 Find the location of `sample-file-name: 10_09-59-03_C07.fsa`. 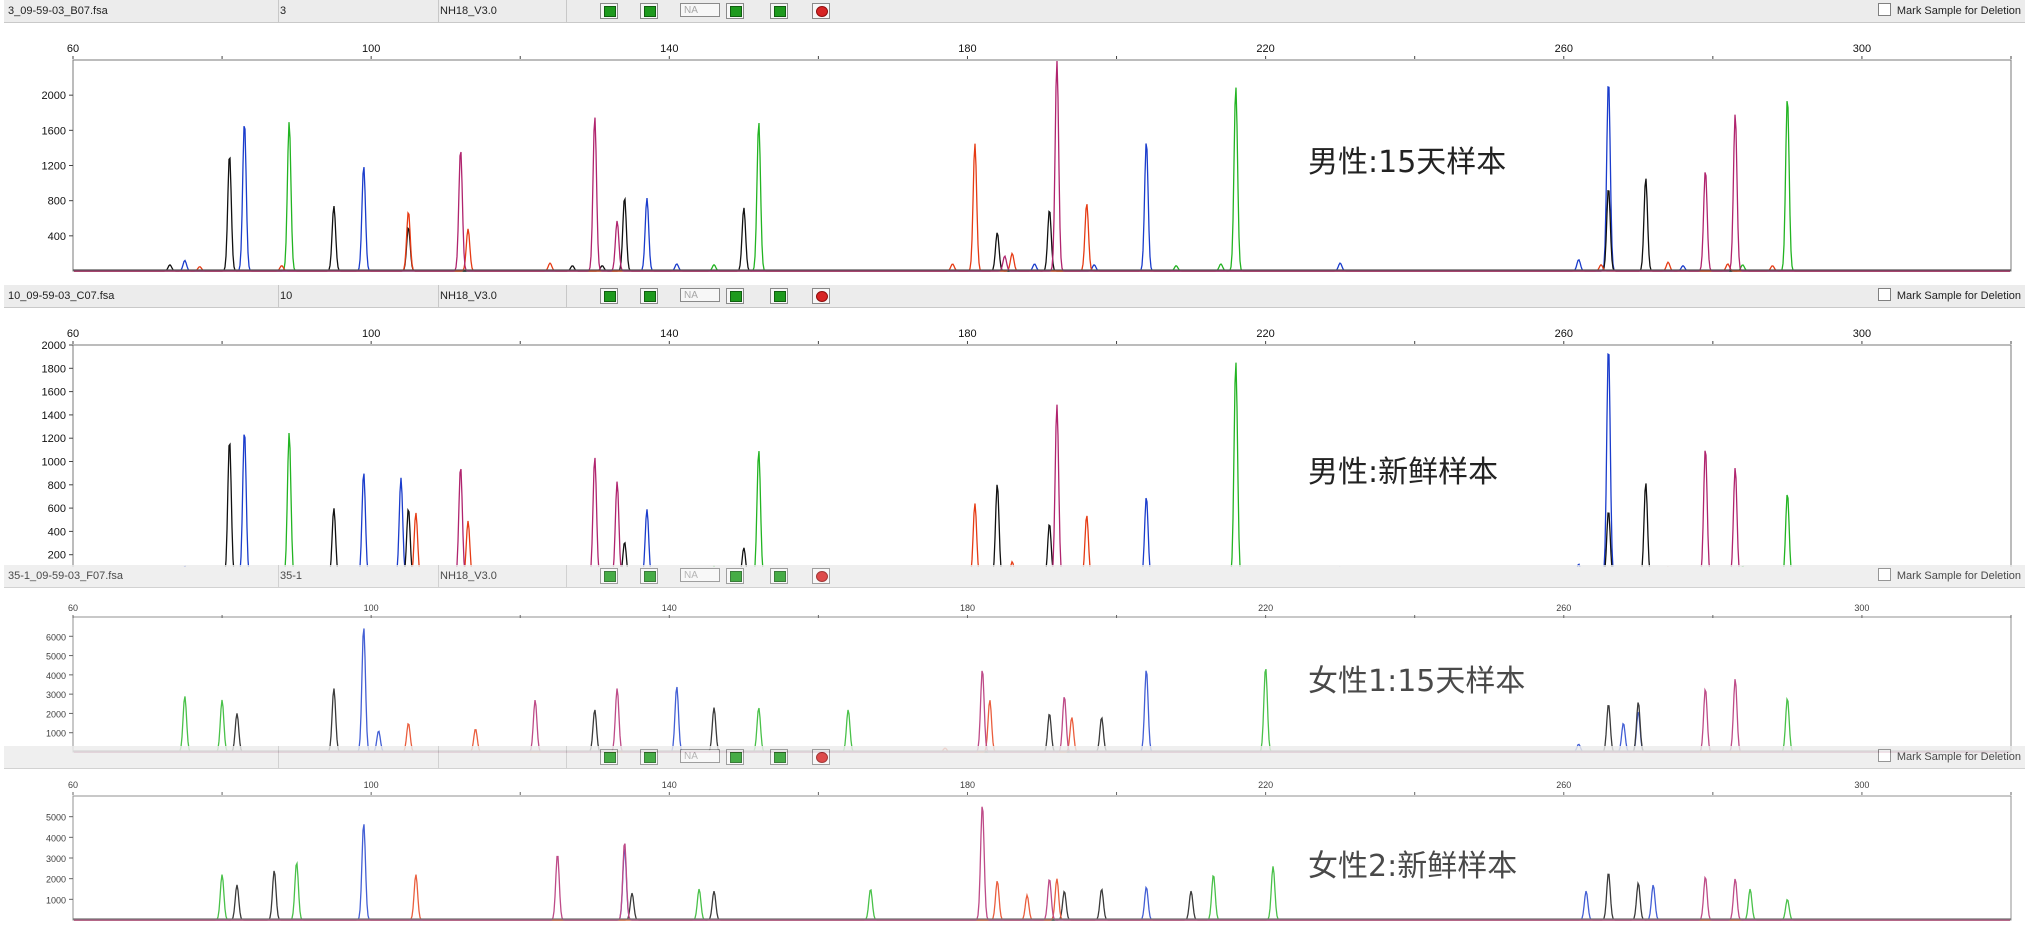

sample-file-name: 10_09-59-03_C07.fsa is located at coordinates (141, 296).